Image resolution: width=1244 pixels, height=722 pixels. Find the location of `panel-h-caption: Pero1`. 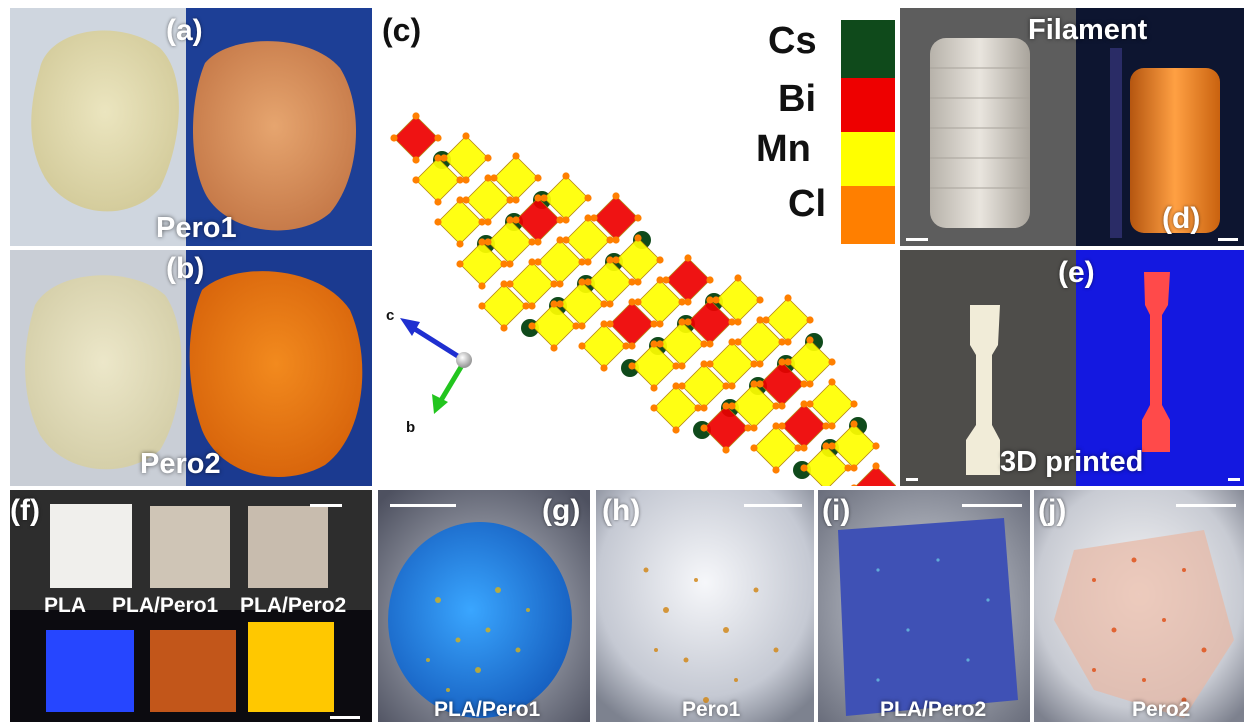

panel-h-caption: Pero1 is located at coordinates (711, 709).